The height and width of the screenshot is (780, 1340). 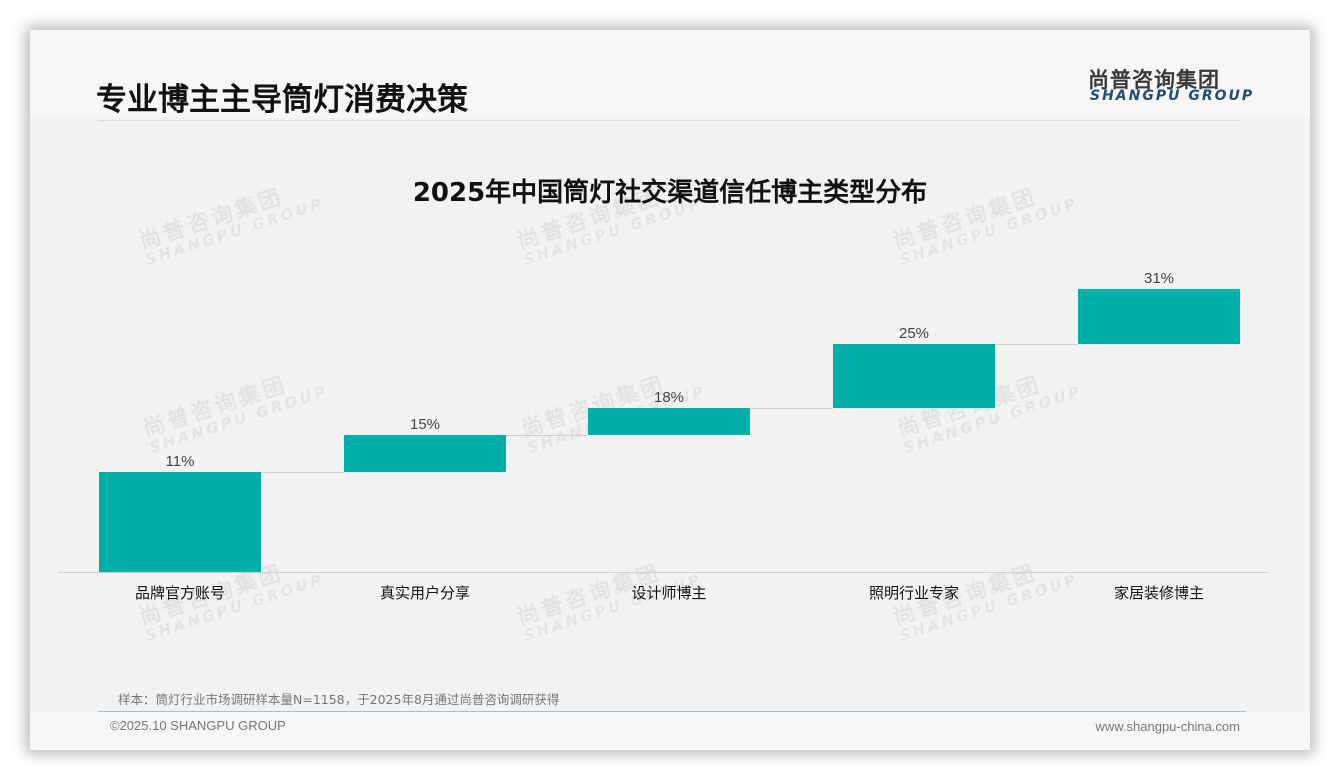 What do you see at coordinates (1158, 593) in the screenshot?
I see `category-label: 家居装修博主` at bounding box center [1158, 593].